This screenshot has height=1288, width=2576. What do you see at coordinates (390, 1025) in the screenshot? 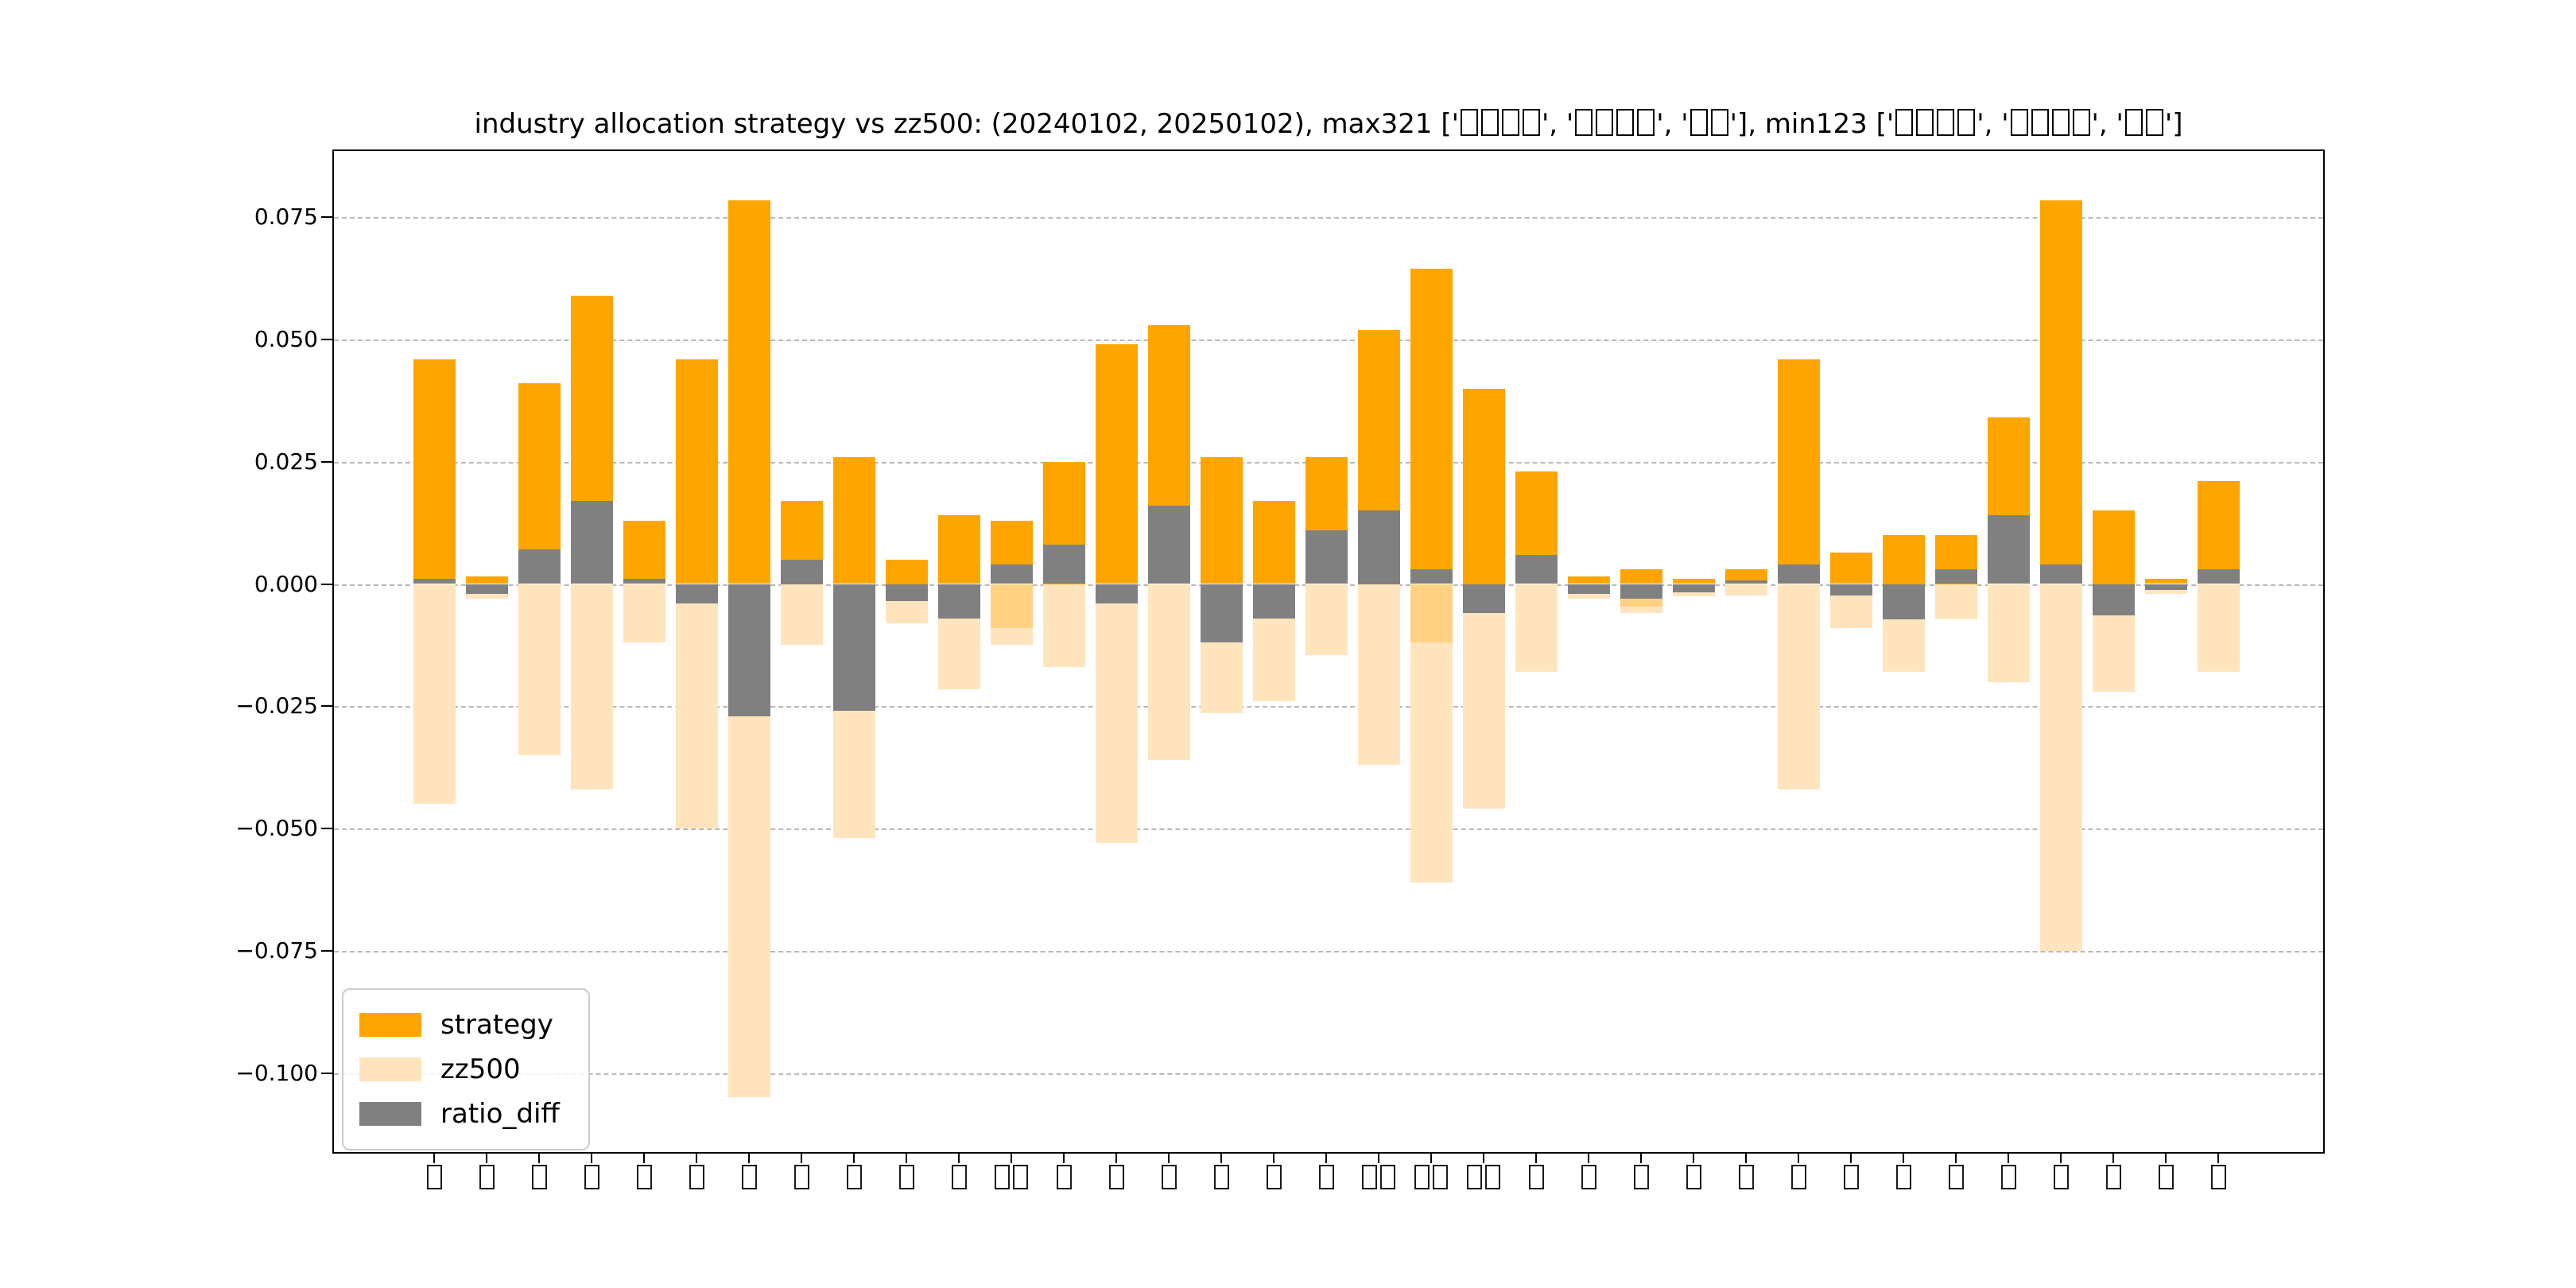
I see `legend-swatch-strategy` at bounding box center [390, 1025].